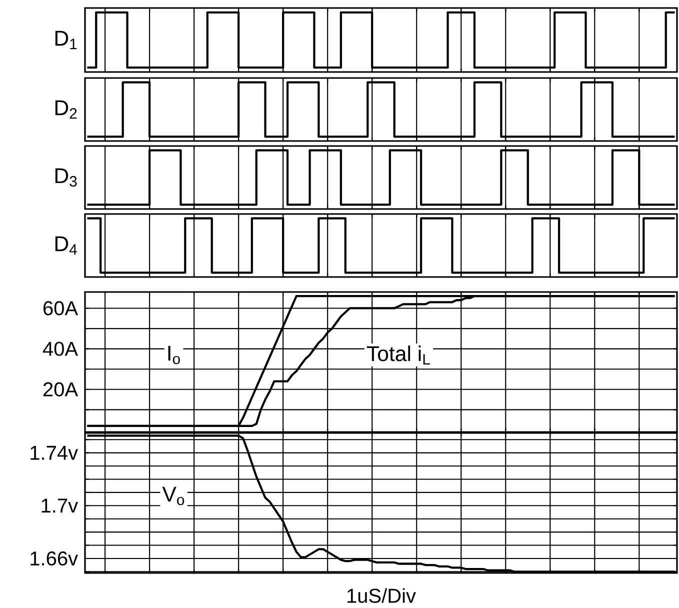 The image size is (679, 608). What do you see at coordinates (66, 245) in the screenshot?
I see `y-axis-title: D$_{4}$` at bounding box center [66, 245].